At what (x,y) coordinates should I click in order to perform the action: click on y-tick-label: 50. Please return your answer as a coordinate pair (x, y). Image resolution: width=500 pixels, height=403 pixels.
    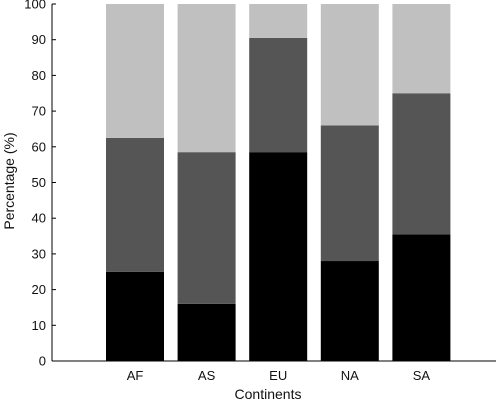
    Looking at the image, I should click on (39, 182).